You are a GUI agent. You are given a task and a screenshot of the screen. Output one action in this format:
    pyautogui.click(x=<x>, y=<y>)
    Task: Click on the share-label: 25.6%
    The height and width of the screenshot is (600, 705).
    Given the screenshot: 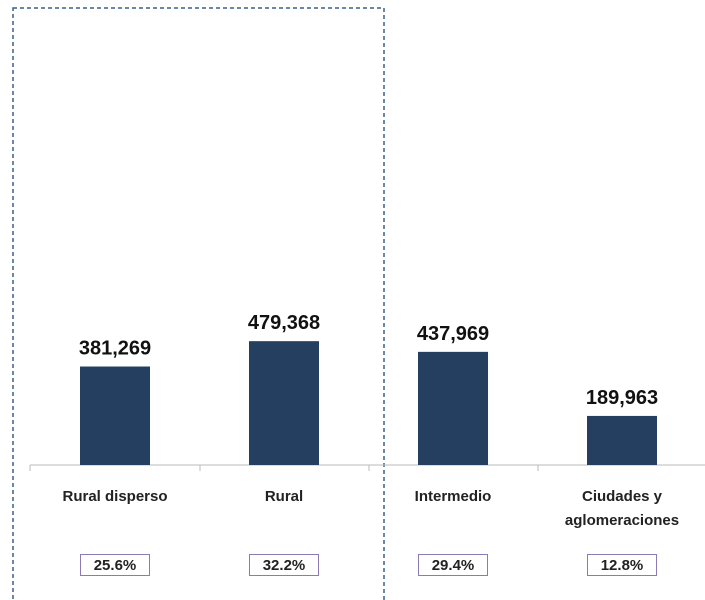 What is the action you would take?
    pyautogui.click(x=115, y=565)
    